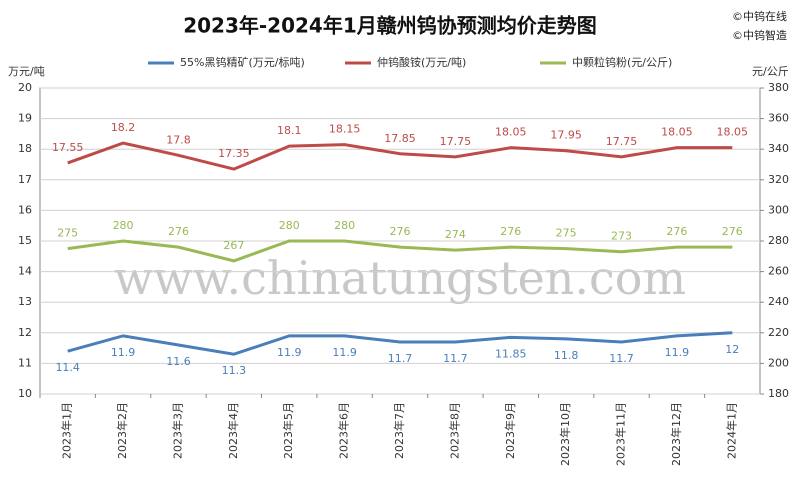 This screenshot has width=800, height=480. I want to click on y-tick-label: 17, so click(25, 179).